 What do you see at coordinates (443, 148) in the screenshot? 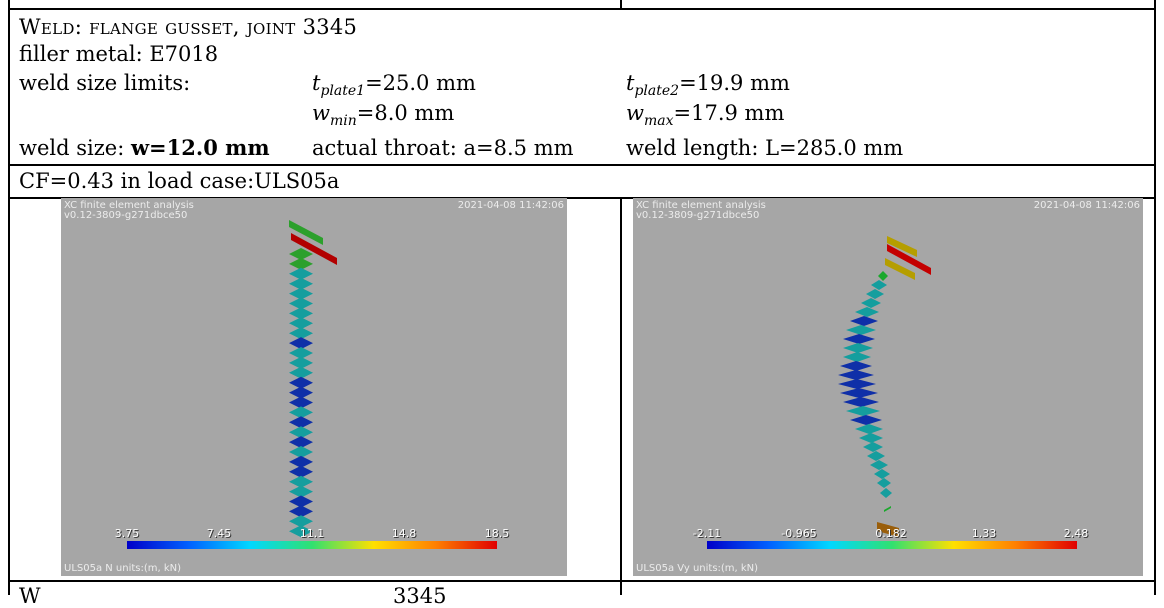
I see `actual-throat: actual throat: a=8.5 mm` at bounding box center [443, 148].